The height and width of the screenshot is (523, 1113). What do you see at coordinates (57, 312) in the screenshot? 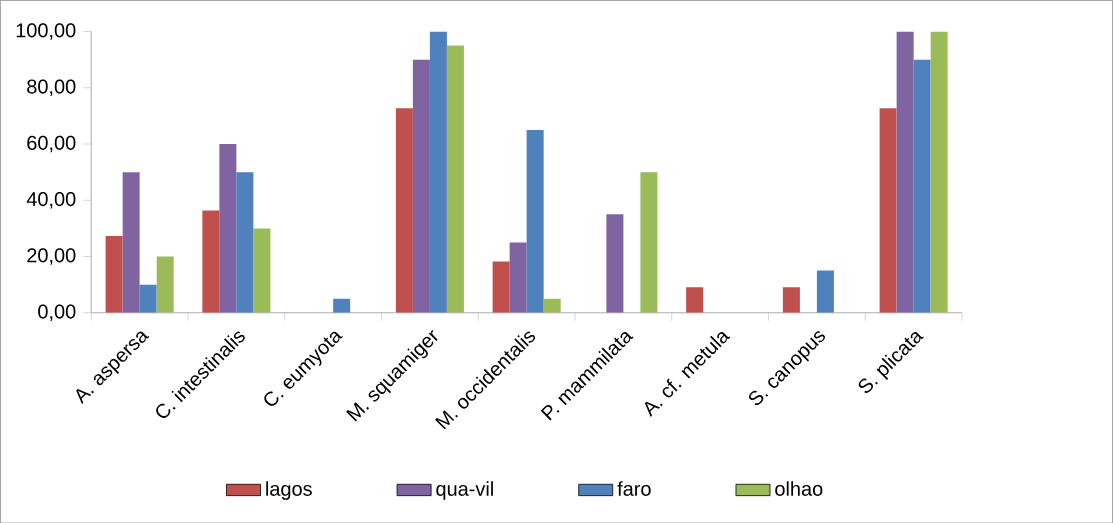
I see `y-tick-label: 0,00` at bounding box center [57, 312].